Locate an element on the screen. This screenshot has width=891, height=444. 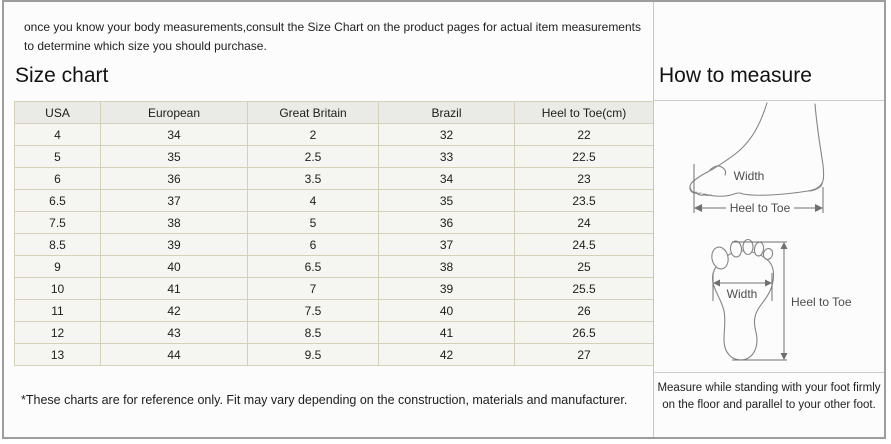
side-heel-to-toe-label: Heel to Toe is located at coordinates (760, 208).